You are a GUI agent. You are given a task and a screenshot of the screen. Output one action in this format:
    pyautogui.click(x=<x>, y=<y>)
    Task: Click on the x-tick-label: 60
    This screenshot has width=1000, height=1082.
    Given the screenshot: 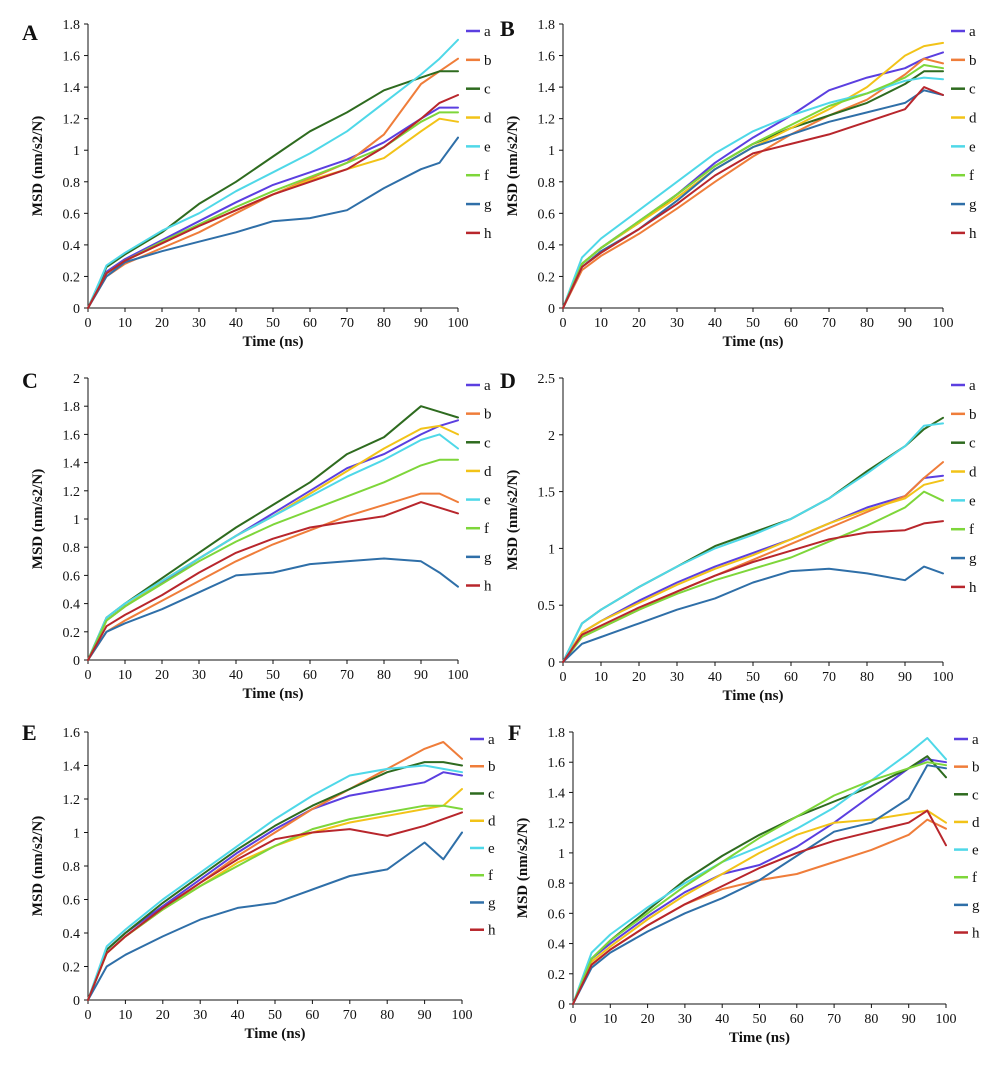 What is the action you would take?
    pyautogui.click(x=791, y=677)
    